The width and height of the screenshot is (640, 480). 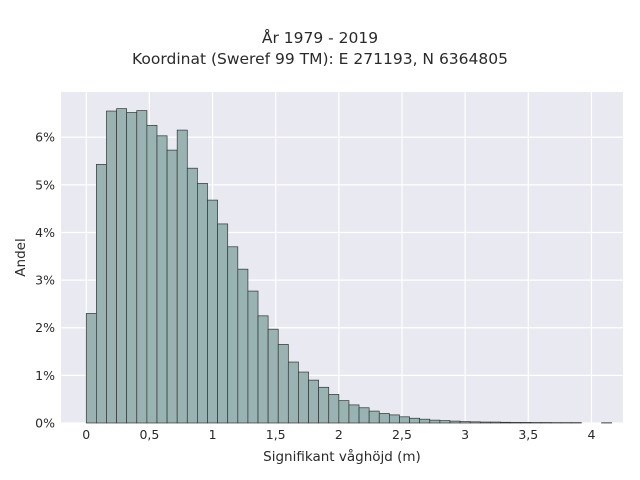 What do you see at coordinates (45, 327) in the screenshot?
I see `y-tick-label: 2%` at bounding box center [45, 327].